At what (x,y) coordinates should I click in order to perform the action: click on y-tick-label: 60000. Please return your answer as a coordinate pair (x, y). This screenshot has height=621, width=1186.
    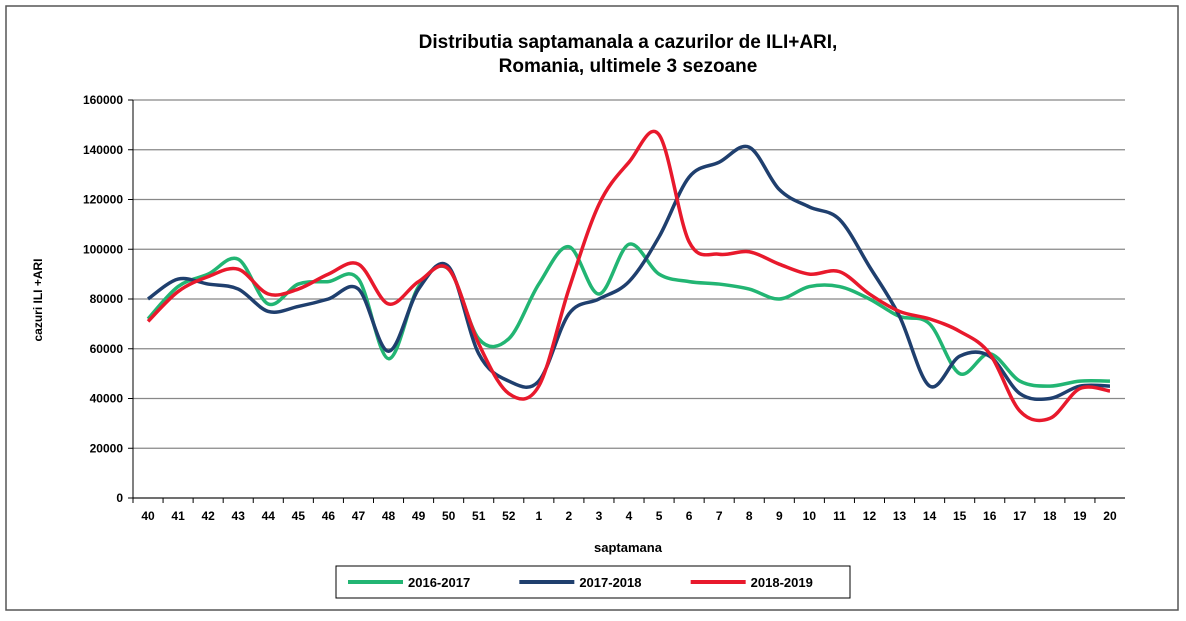
    Looking at the image, I should click on (107, 349).